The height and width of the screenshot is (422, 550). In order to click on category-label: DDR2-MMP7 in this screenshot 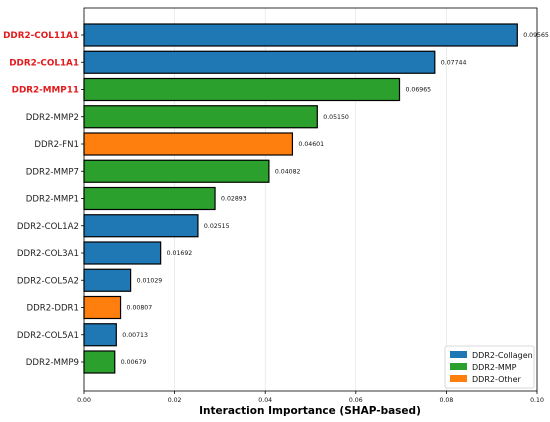, I will do `click(52, 172)`.